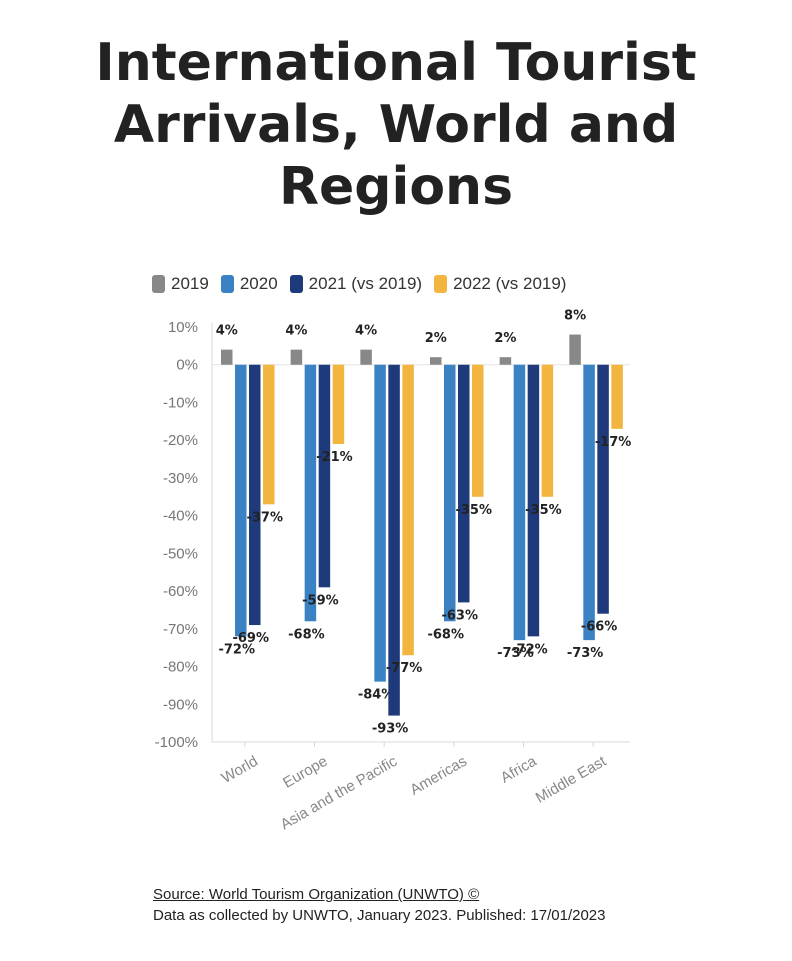 The image size is (792, 961). I want to click on chart-legend: 2019 2020 2021 (vs 2019) 2022 (vs 2019), so click(365, 284).